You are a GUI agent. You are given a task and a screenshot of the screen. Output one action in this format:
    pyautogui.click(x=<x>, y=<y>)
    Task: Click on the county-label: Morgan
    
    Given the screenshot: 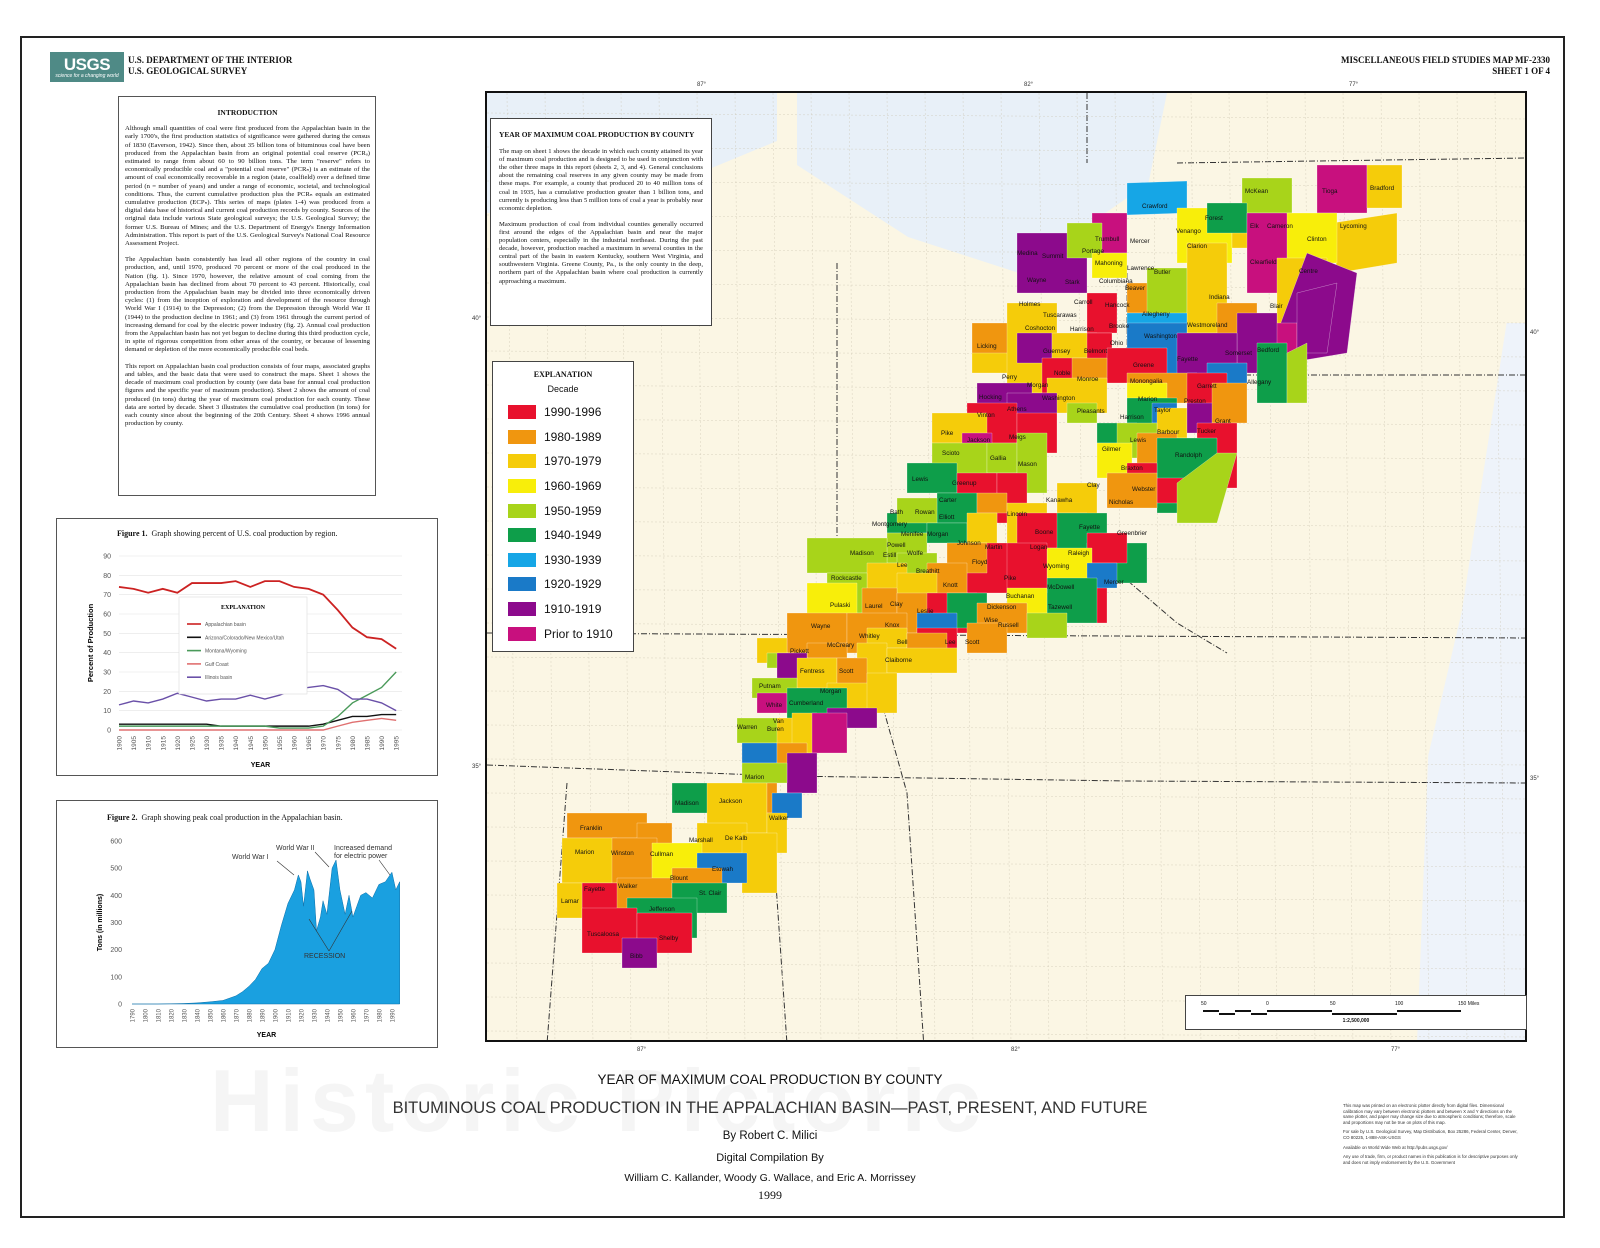 What is the action you would take?
    pyautogui.click(x=938, y=534)
    